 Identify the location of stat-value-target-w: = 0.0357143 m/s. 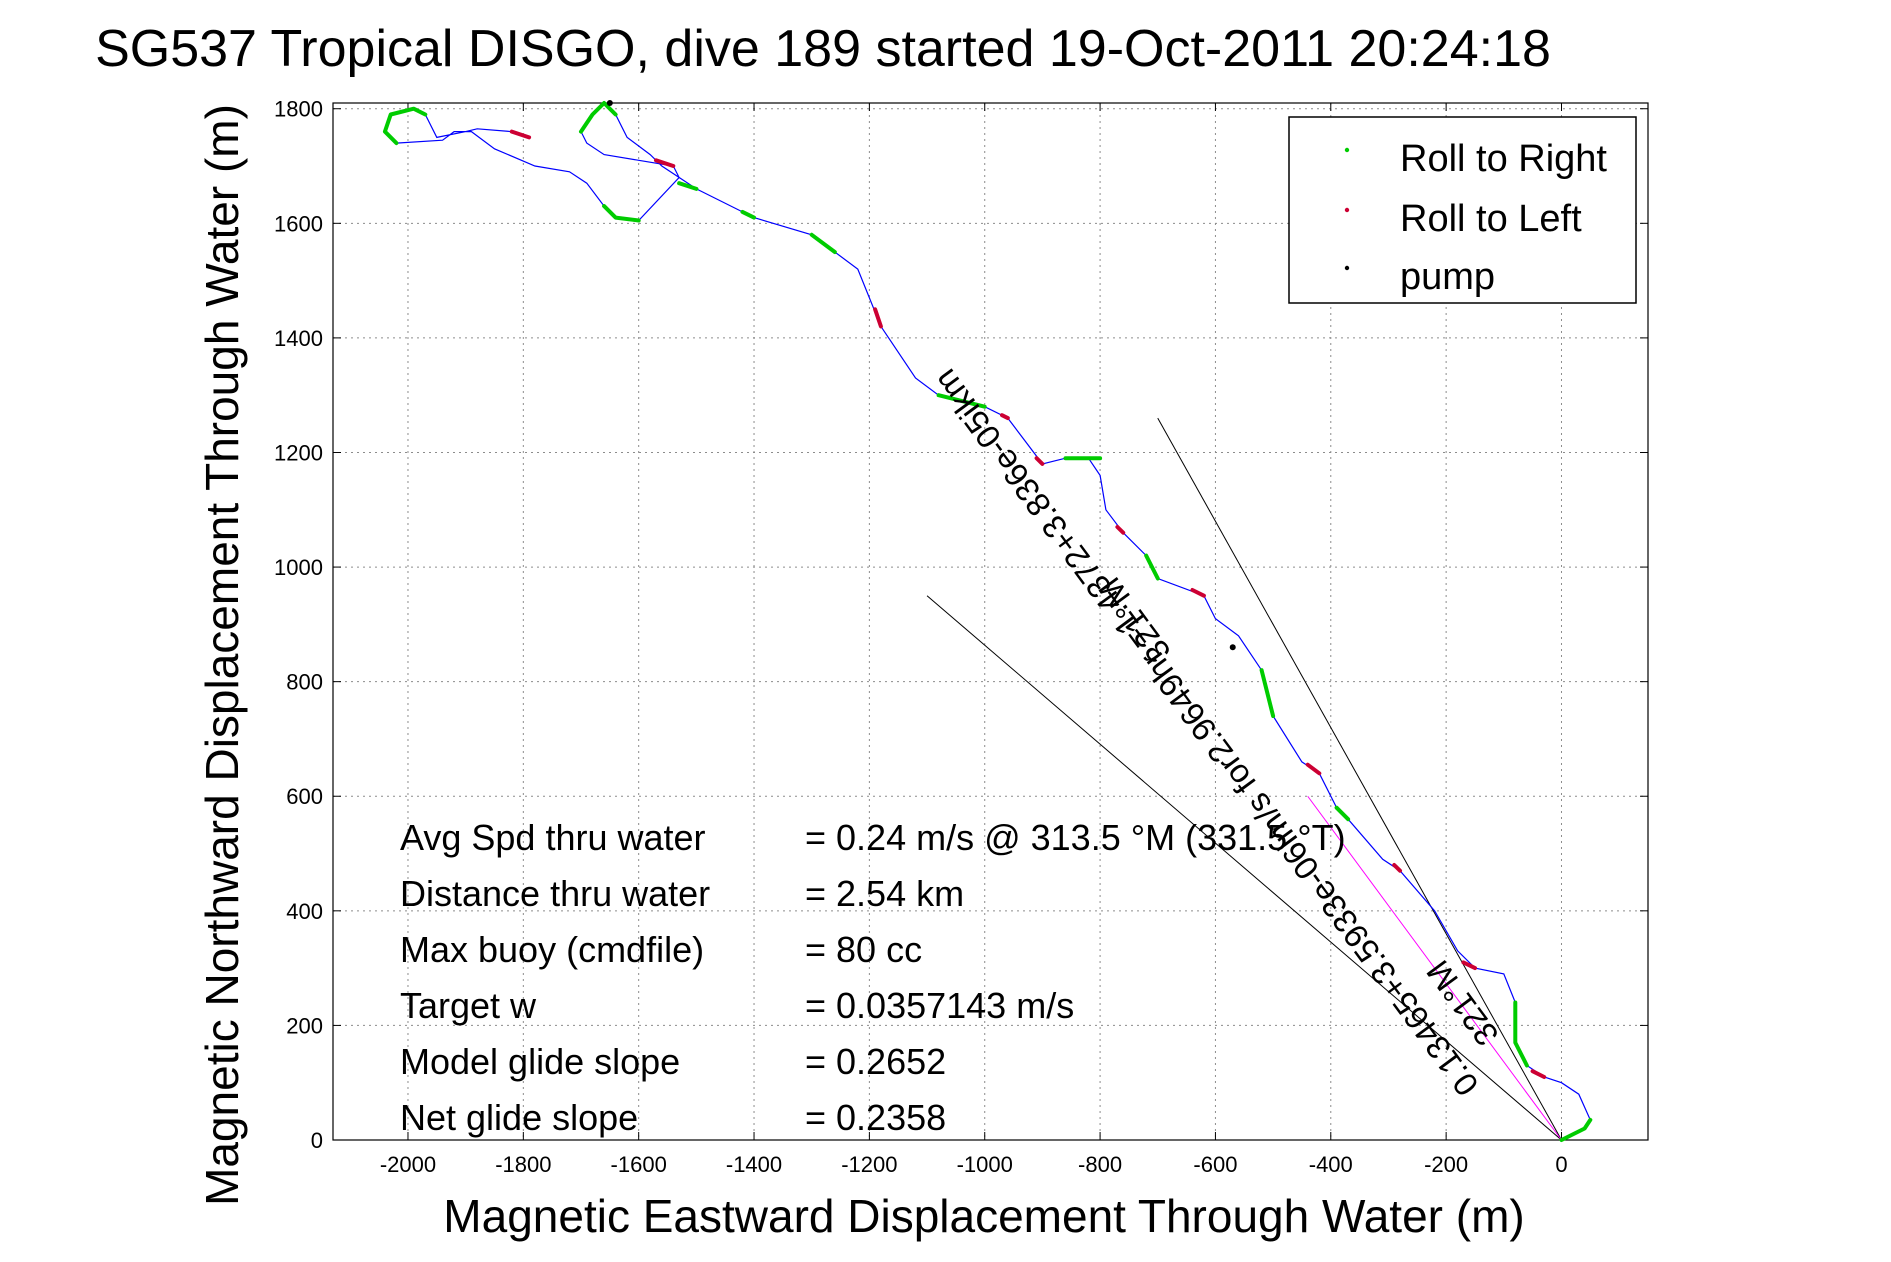
(939, 1005).